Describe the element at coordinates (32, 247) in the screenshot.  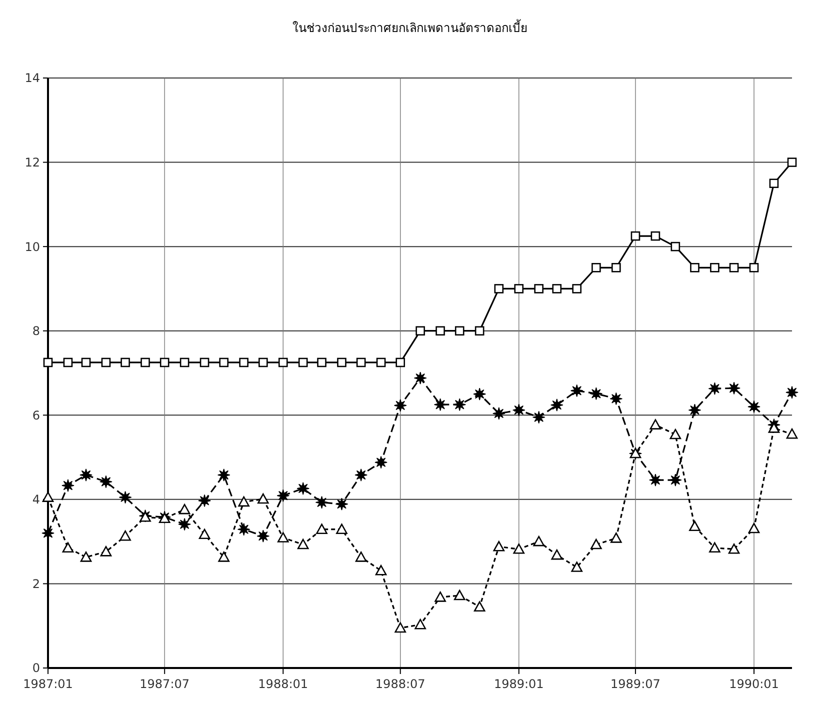
I see `y-tick-label: 10` at that location.